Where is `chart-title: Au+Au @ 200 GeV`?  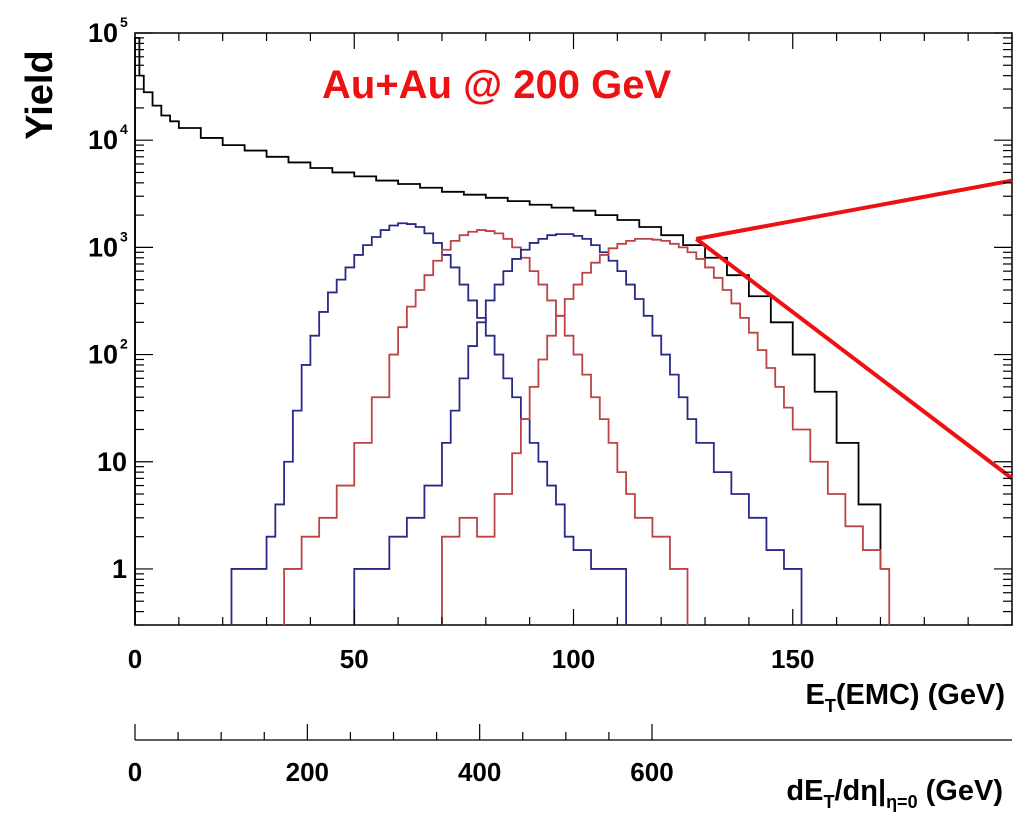
chart-title: Au+Au @ 200 GeV is located at coordinates (496, 85).